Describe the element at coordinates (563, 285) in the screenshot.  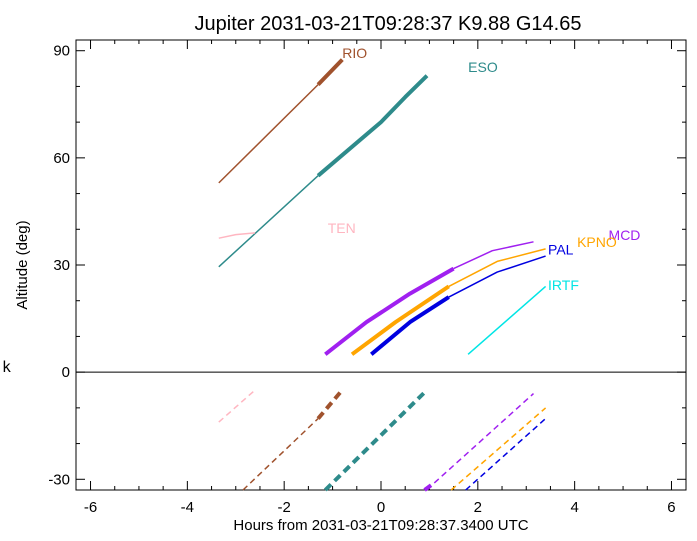
I see `series-label-irtf: IRTF` at that location.